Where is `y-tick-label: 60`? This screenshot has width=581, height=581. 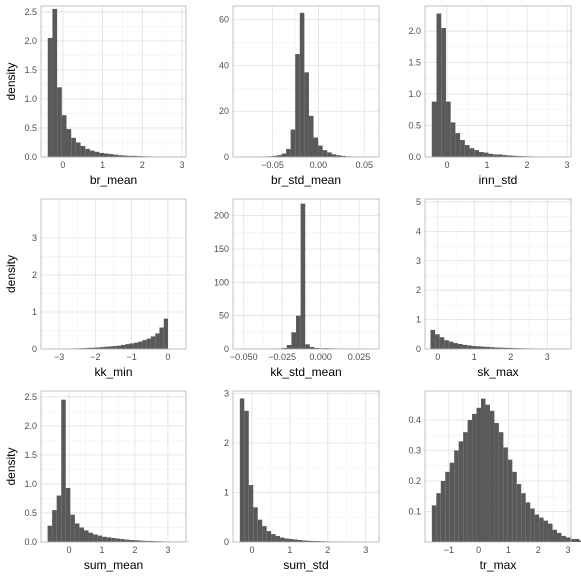
y-tick-label: 60 is located at coordinates (224, 20).